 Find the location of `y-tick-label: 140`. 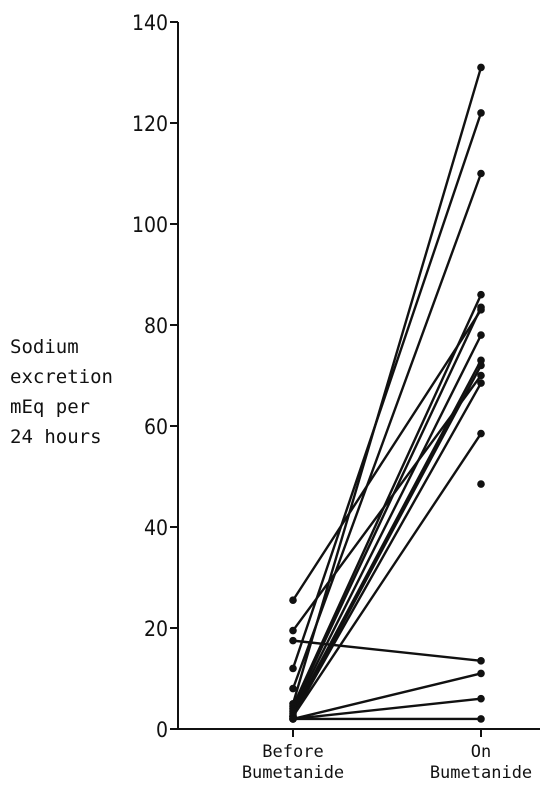

y-tick-label: 140 is located at coordinates (150, 23).